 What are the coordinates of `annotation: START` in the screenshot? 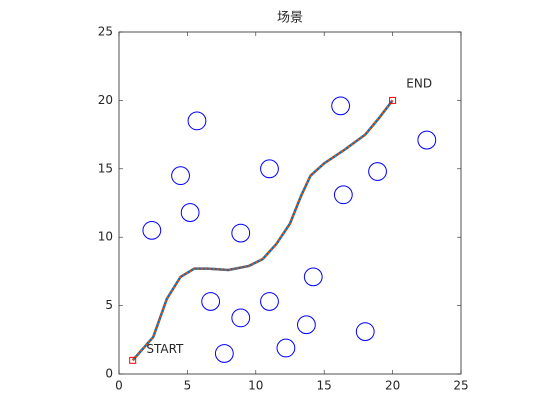 It's located at (165, 349).